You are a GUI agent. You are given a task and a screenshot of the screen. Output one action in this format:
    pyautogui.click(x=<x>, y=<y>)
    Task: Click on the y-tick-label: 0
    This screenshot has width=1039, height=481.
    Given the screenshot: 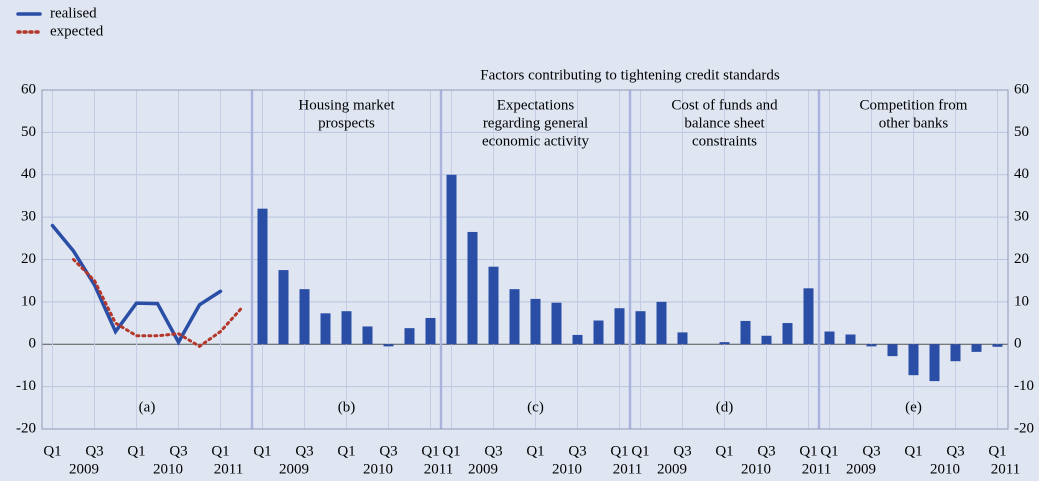 What is the action you would take?
    pyautogui.click(x=33, y=344)
    